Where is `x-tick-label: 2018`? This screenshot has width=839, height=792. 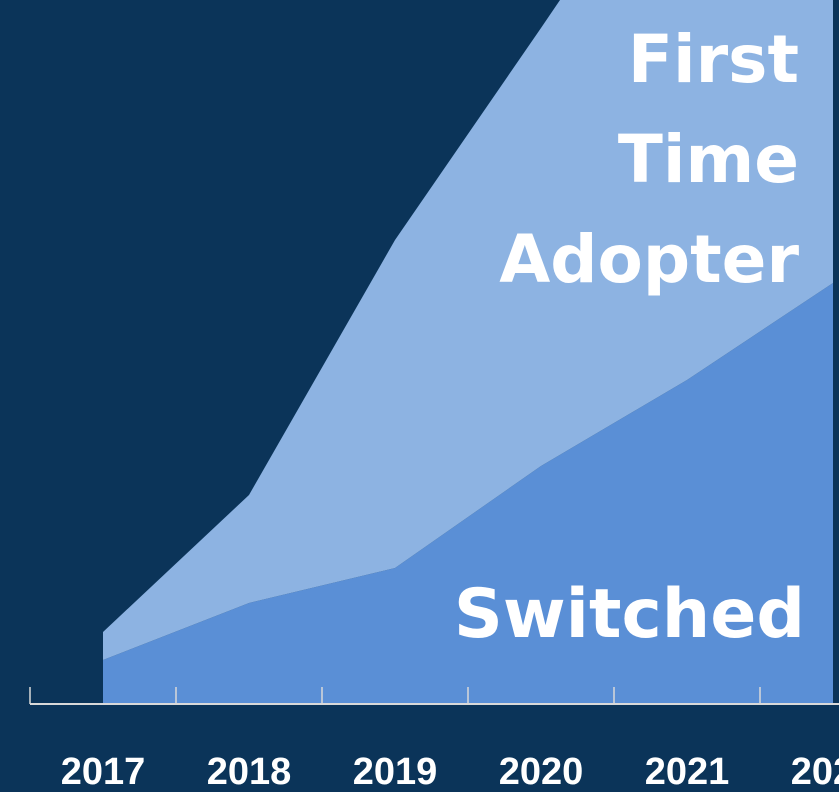 x-tick-label: 2018 is located at coordinates (249, 771).